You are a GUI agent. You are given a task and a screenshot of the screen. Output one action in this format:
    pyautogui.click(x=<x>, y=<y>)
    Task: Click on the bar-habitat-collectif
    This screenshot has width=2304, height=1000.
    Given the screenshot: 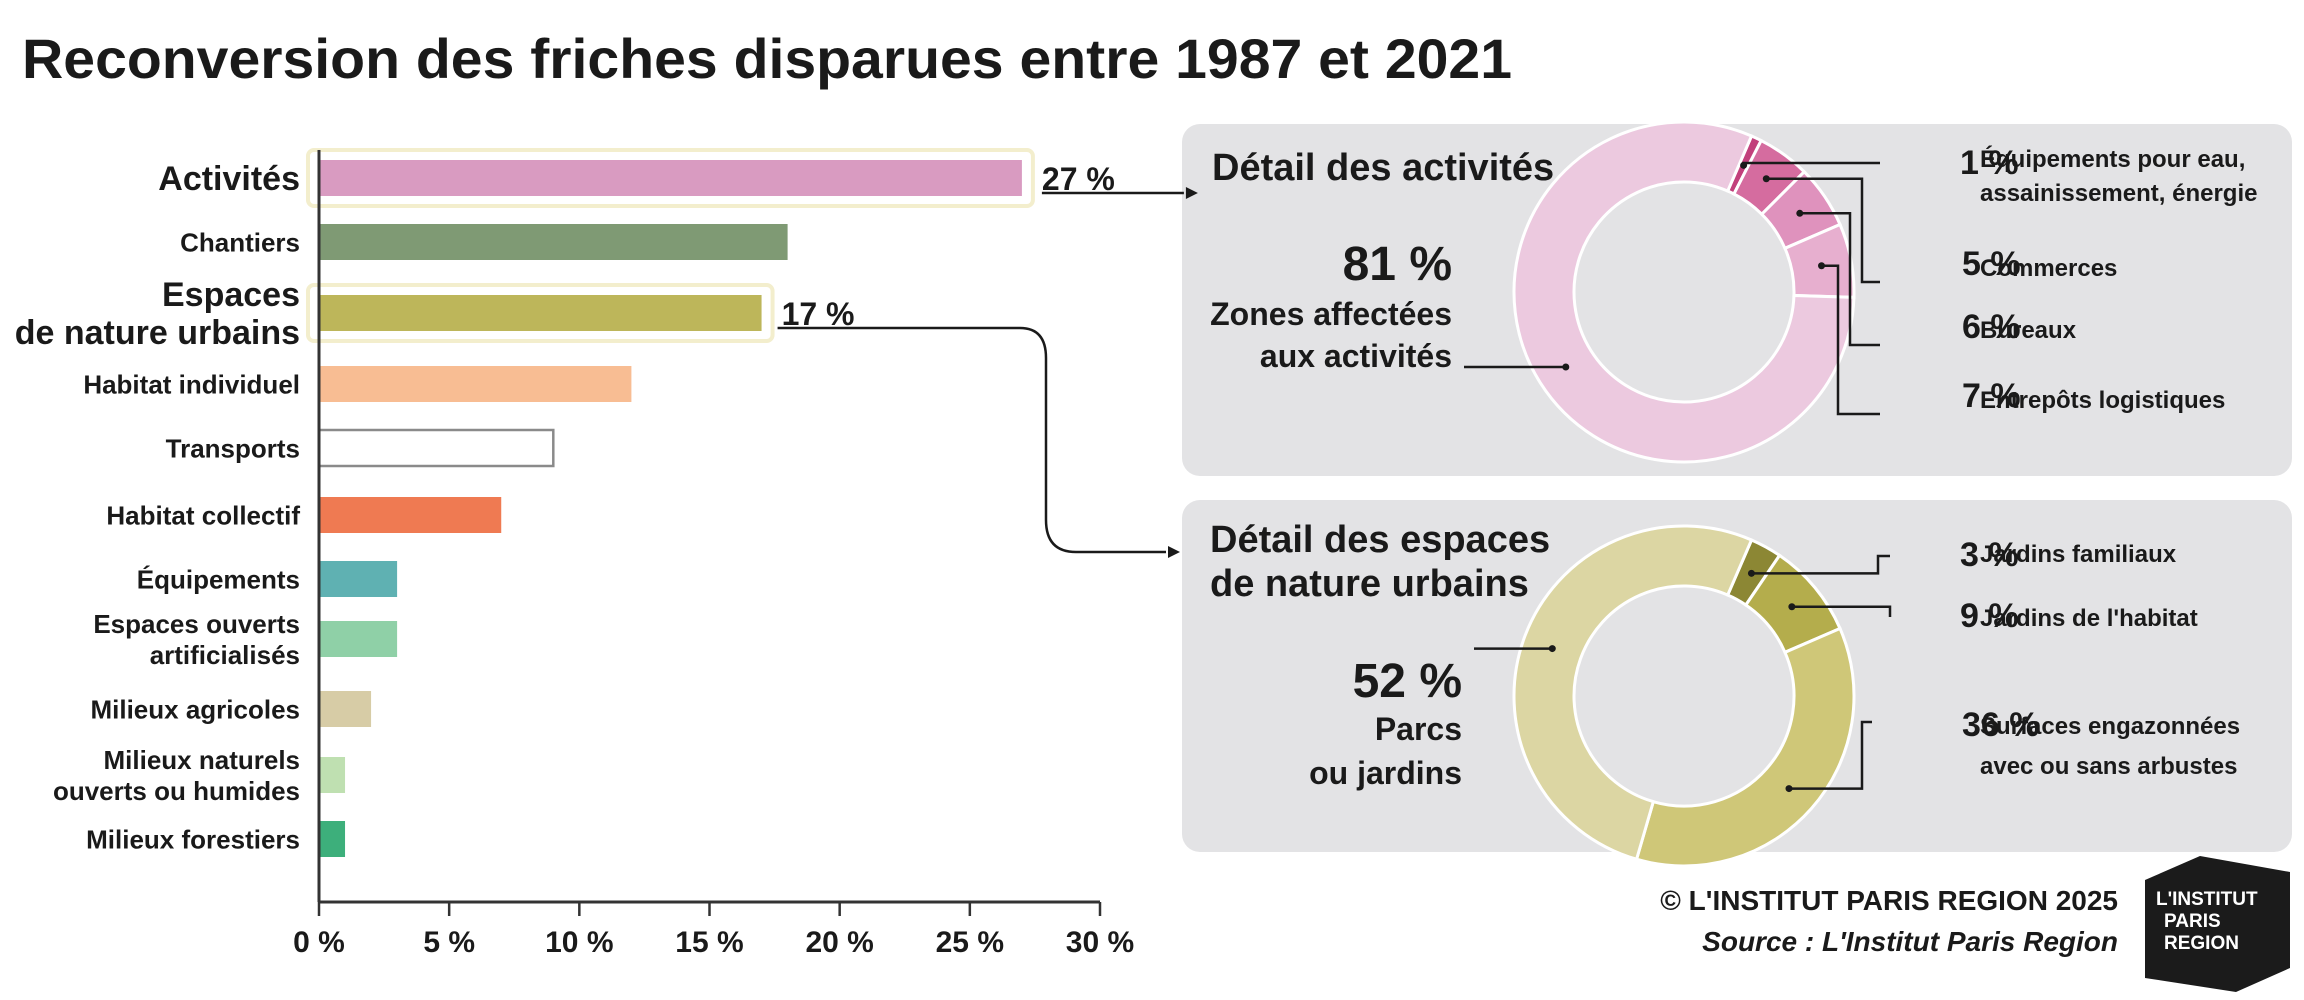 What is the action you would take?
    pyautogui.click(x=410, y=515)
    